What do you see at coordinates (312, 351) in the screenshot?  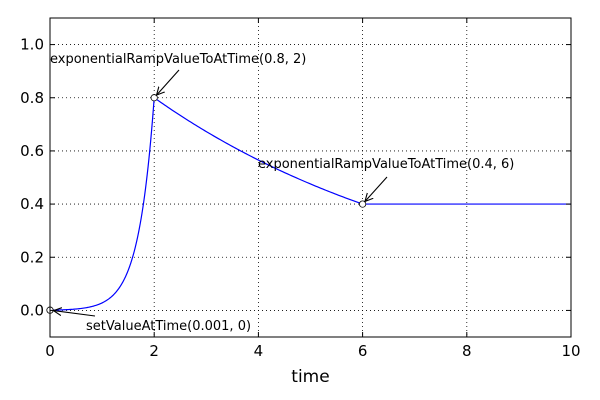 I see `x-tick-labels: 0 2 4 6 8 10` at bounding box center [312, 351].